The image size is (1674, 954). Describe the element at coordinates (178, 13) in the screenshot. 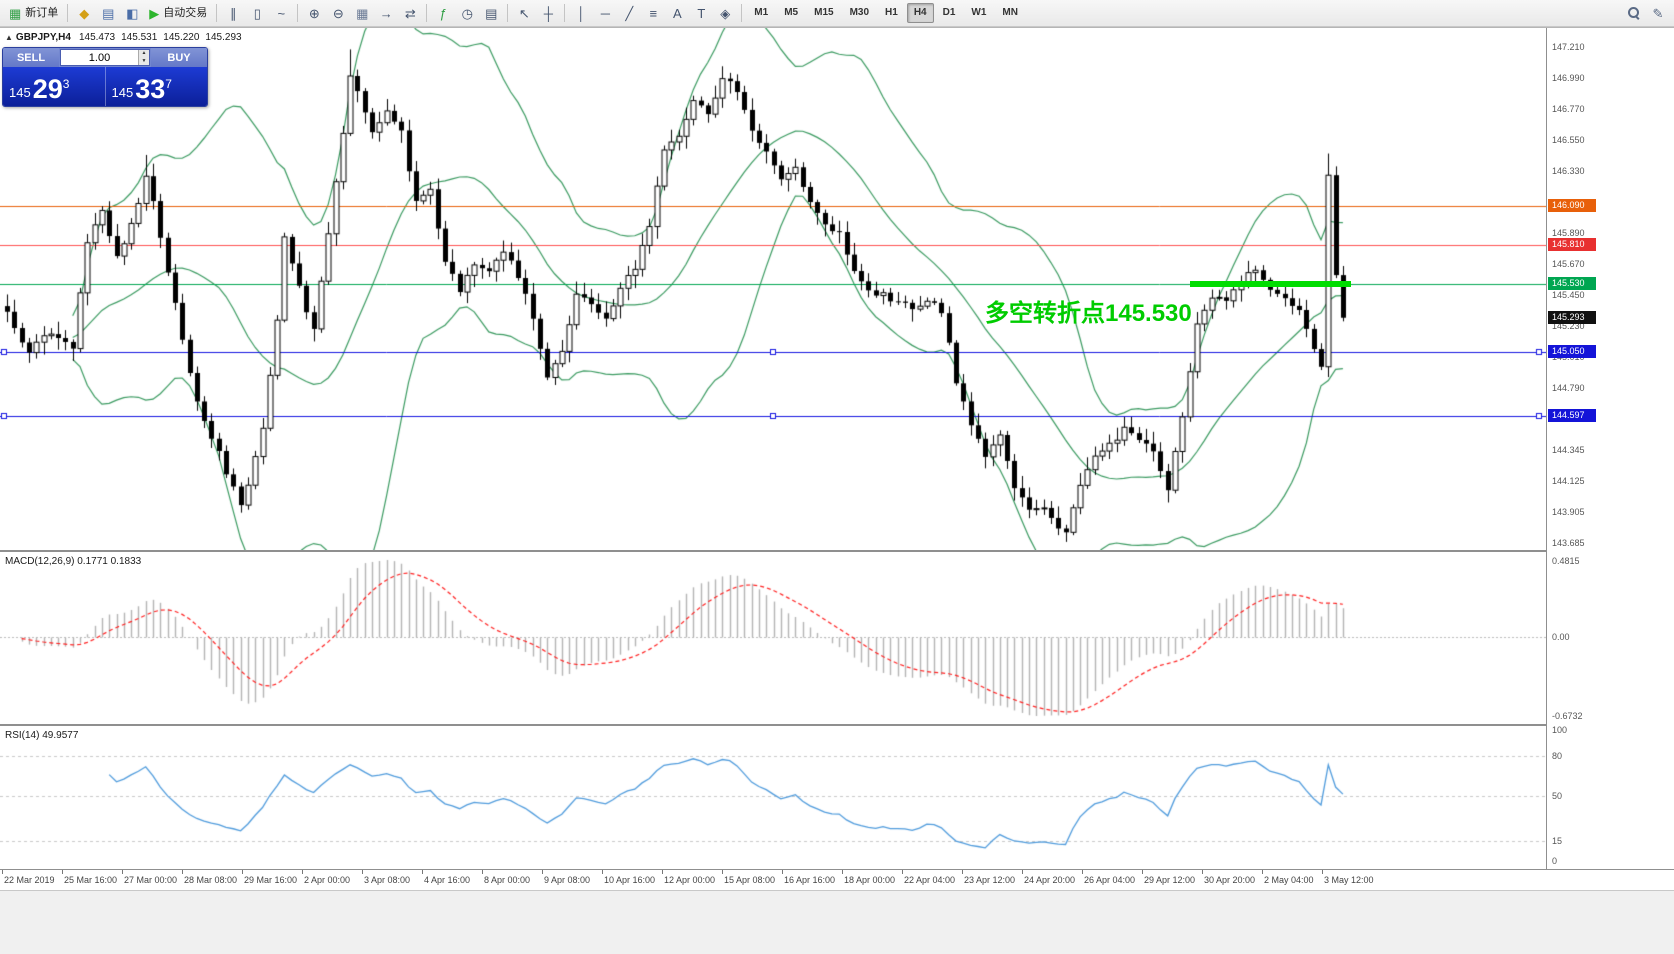

I see `autotrading-button: ▶ 自动交易` at that location.